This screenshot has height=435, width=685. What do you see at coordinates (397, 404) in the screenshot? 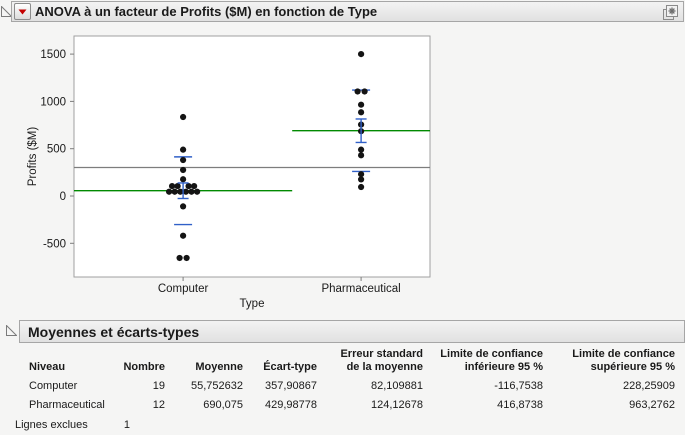
I see `table-cell: 124,12678` at bounding box center [397, 404].